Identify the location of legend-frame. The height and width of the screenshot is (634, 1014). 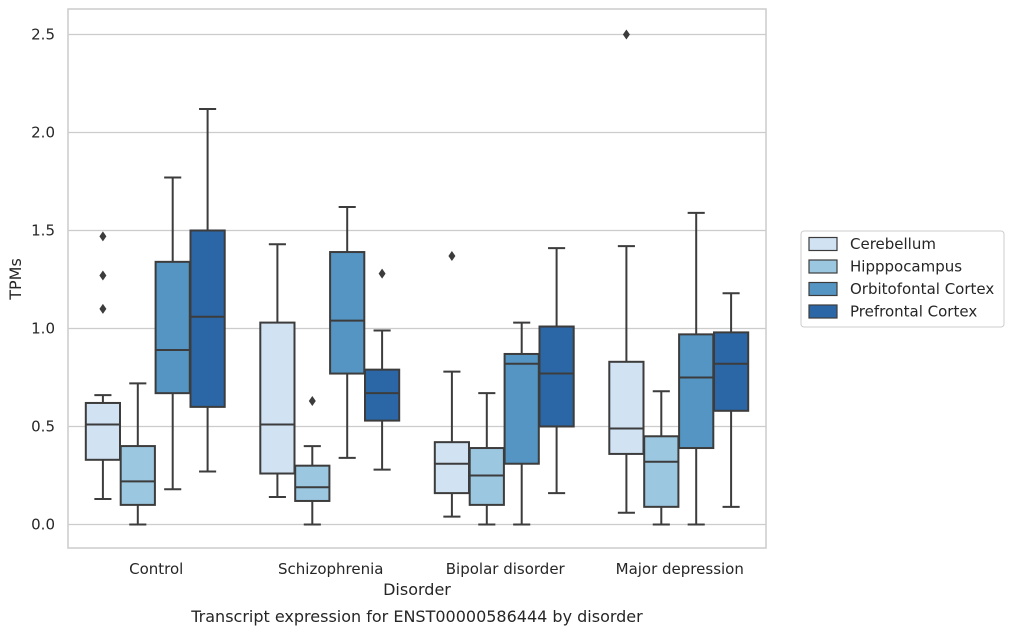
(902, 279).